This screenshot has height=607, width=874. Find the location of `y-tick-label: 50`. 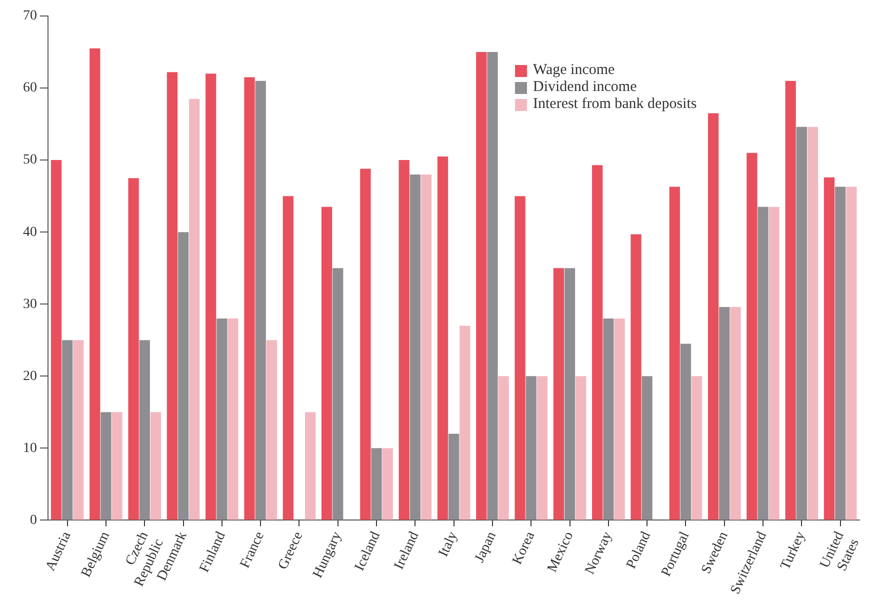

y-tick-label: 50 is located at coordinates (30, 160).